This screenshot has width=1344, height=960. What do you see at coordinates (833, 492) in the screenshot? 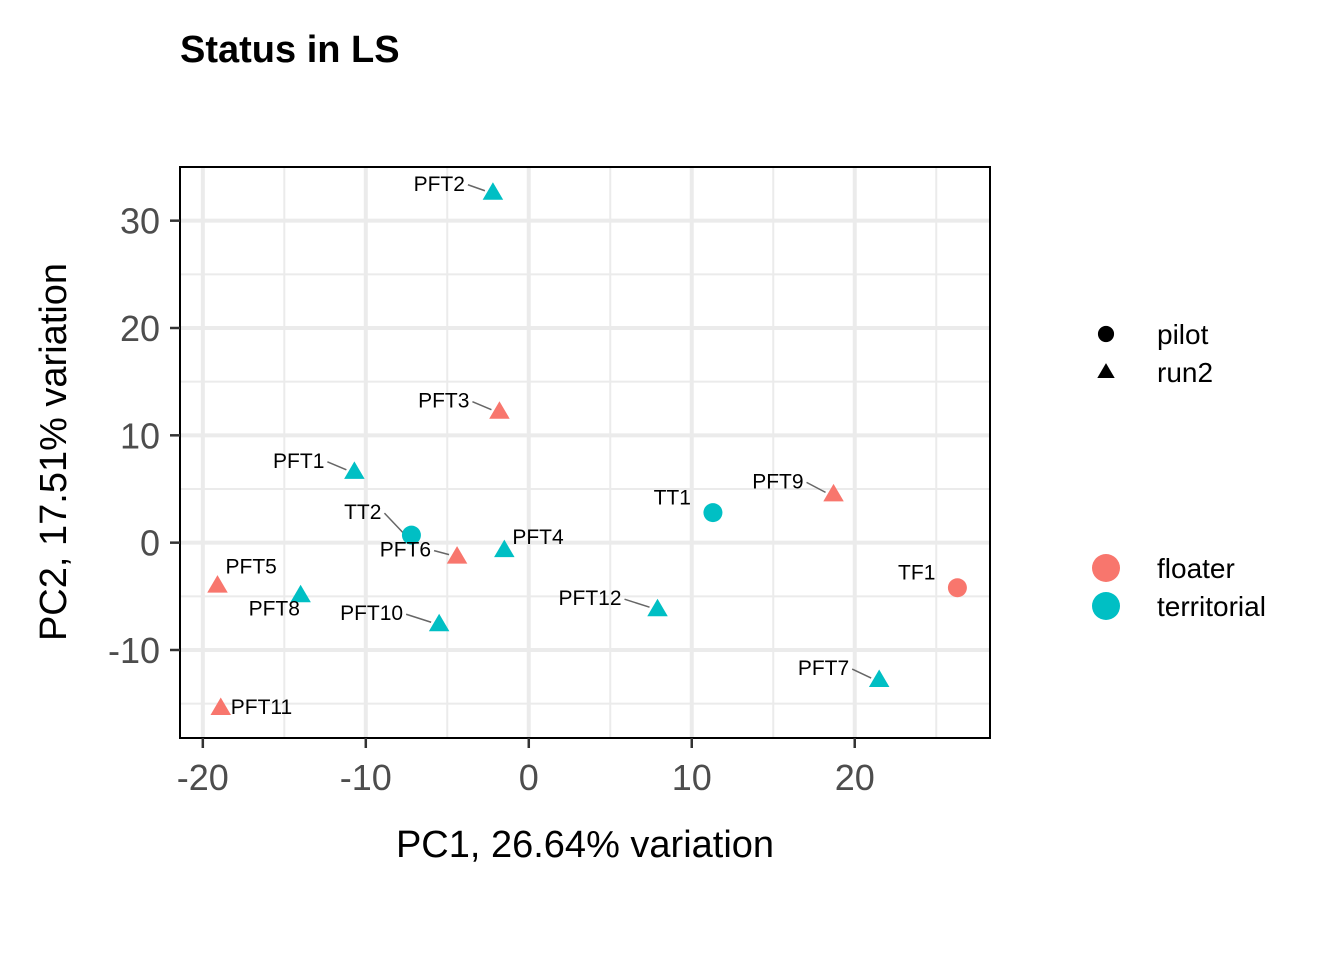
I see `data-point-pft9` at bounding box center [833, 492].